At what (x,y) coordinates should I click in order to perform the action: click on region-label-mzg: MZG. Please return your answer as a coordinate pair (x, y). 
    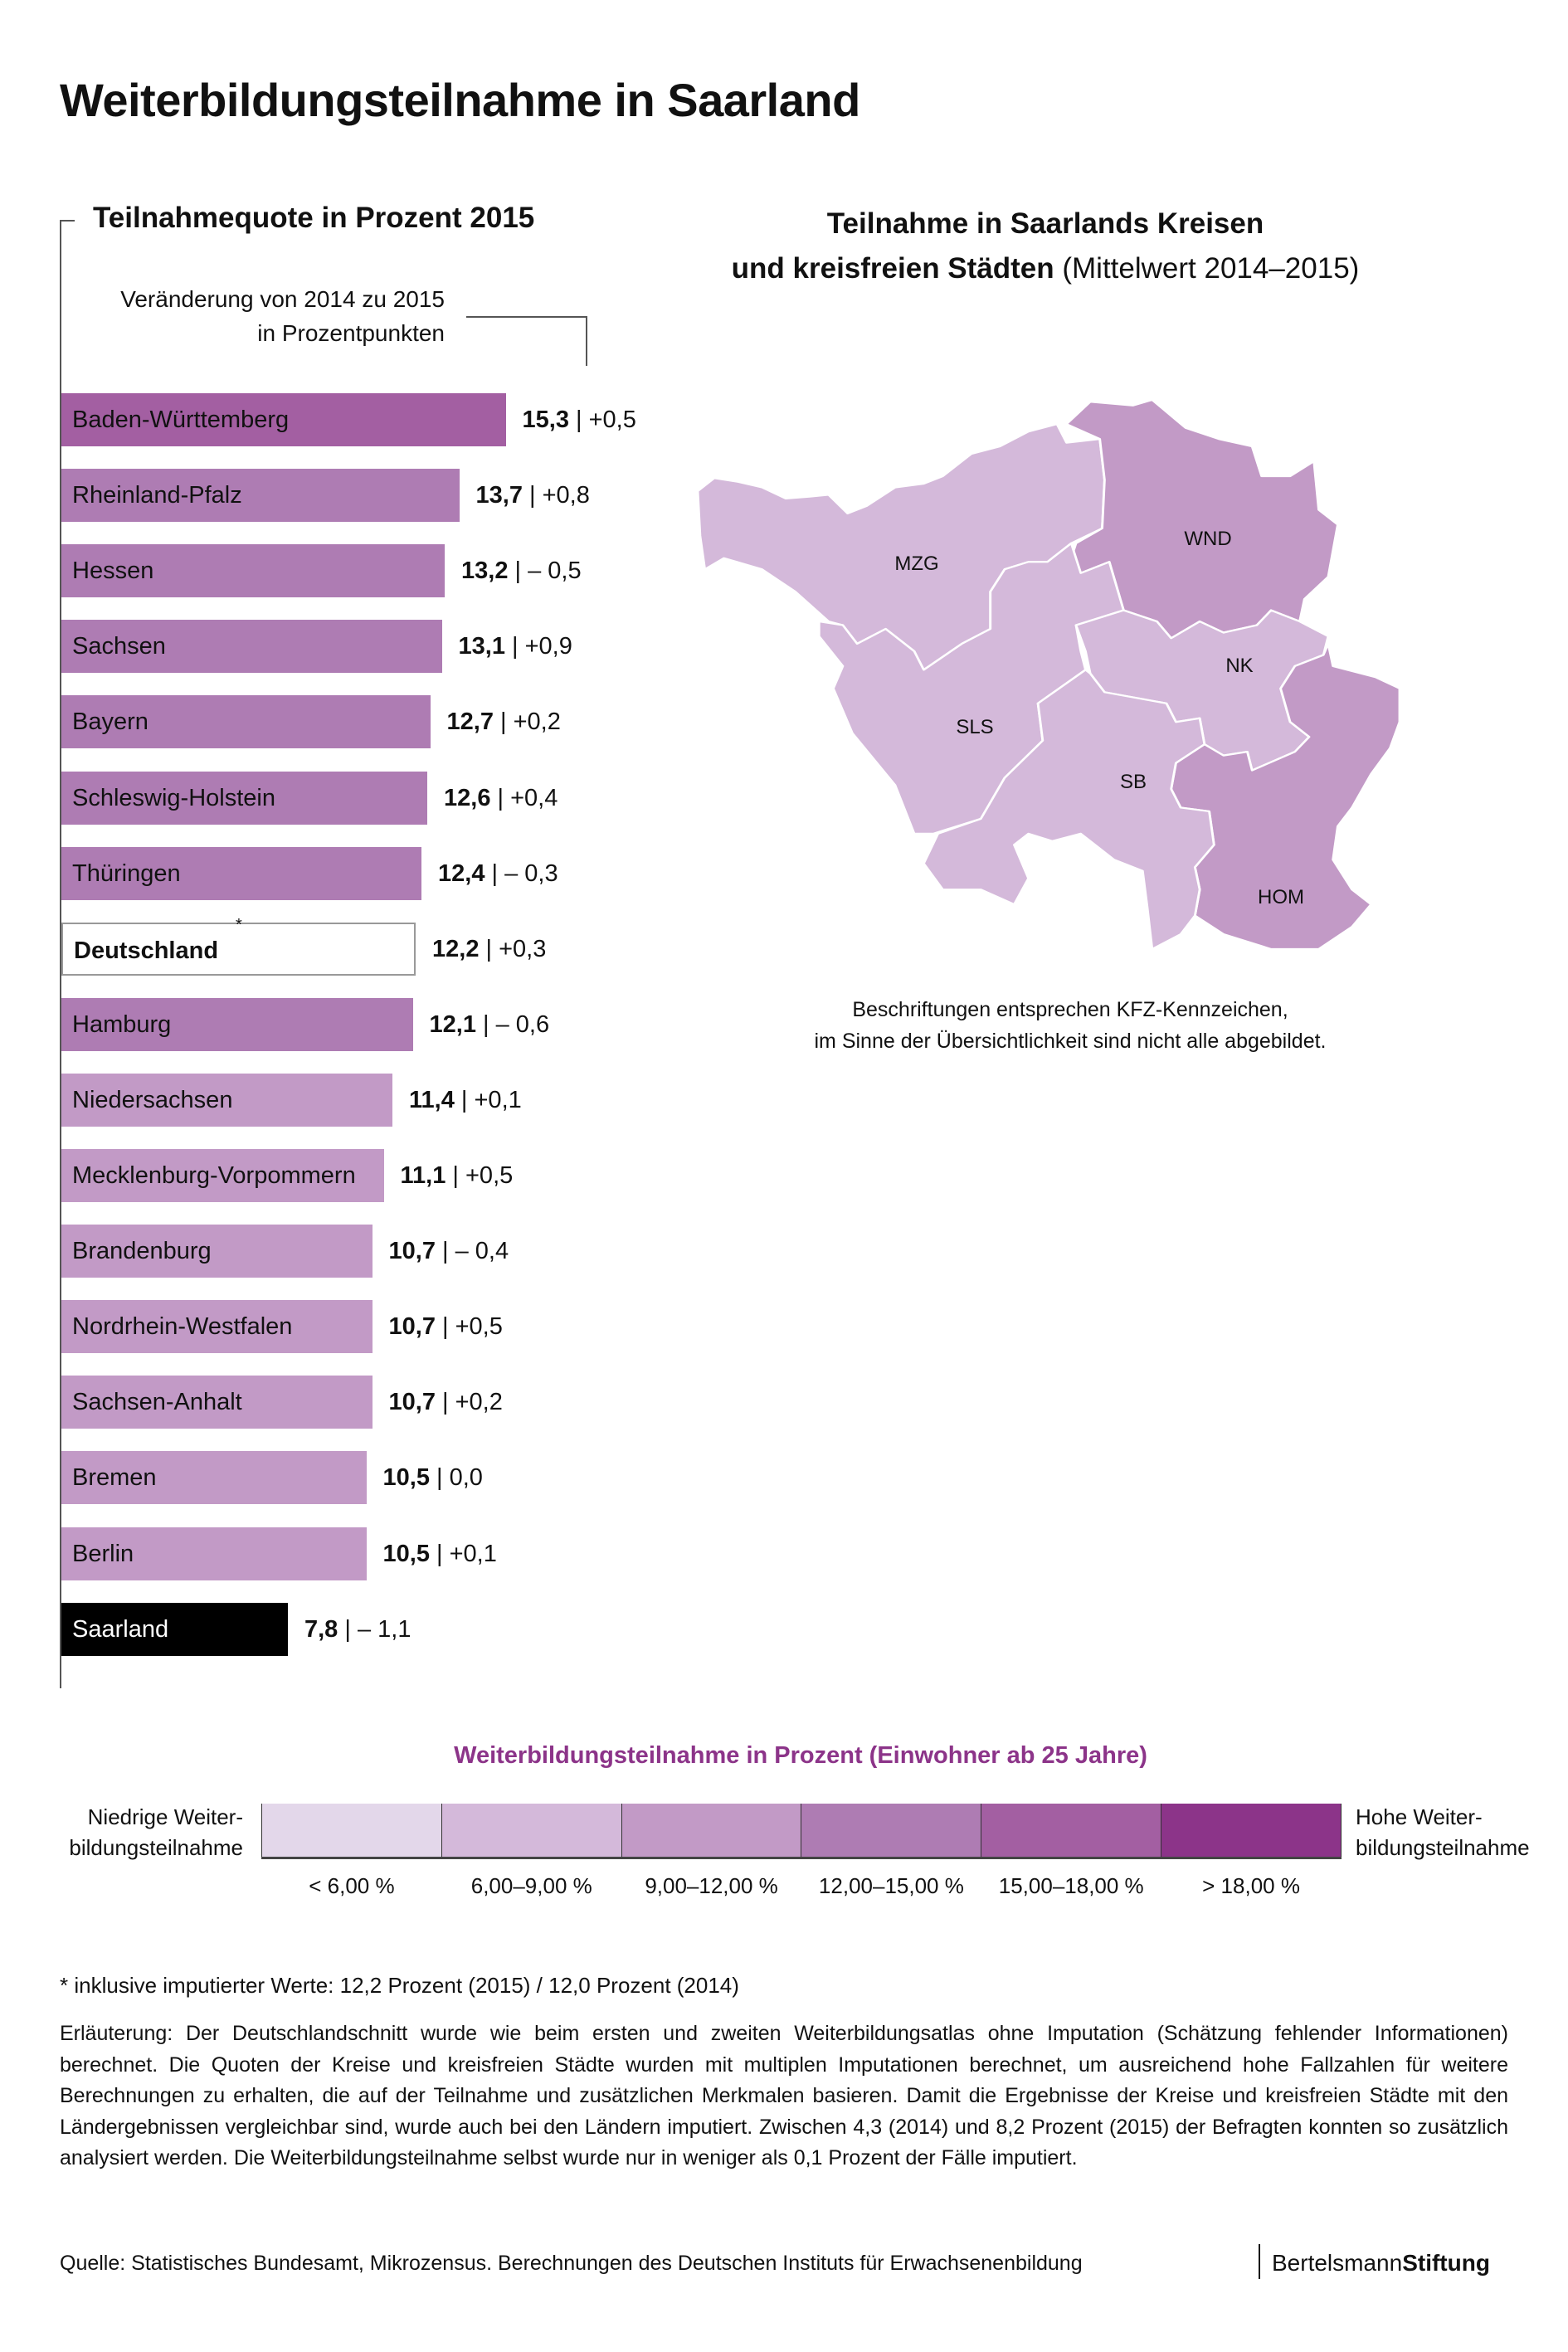
    Looking at the image, I should click on (916, 564).